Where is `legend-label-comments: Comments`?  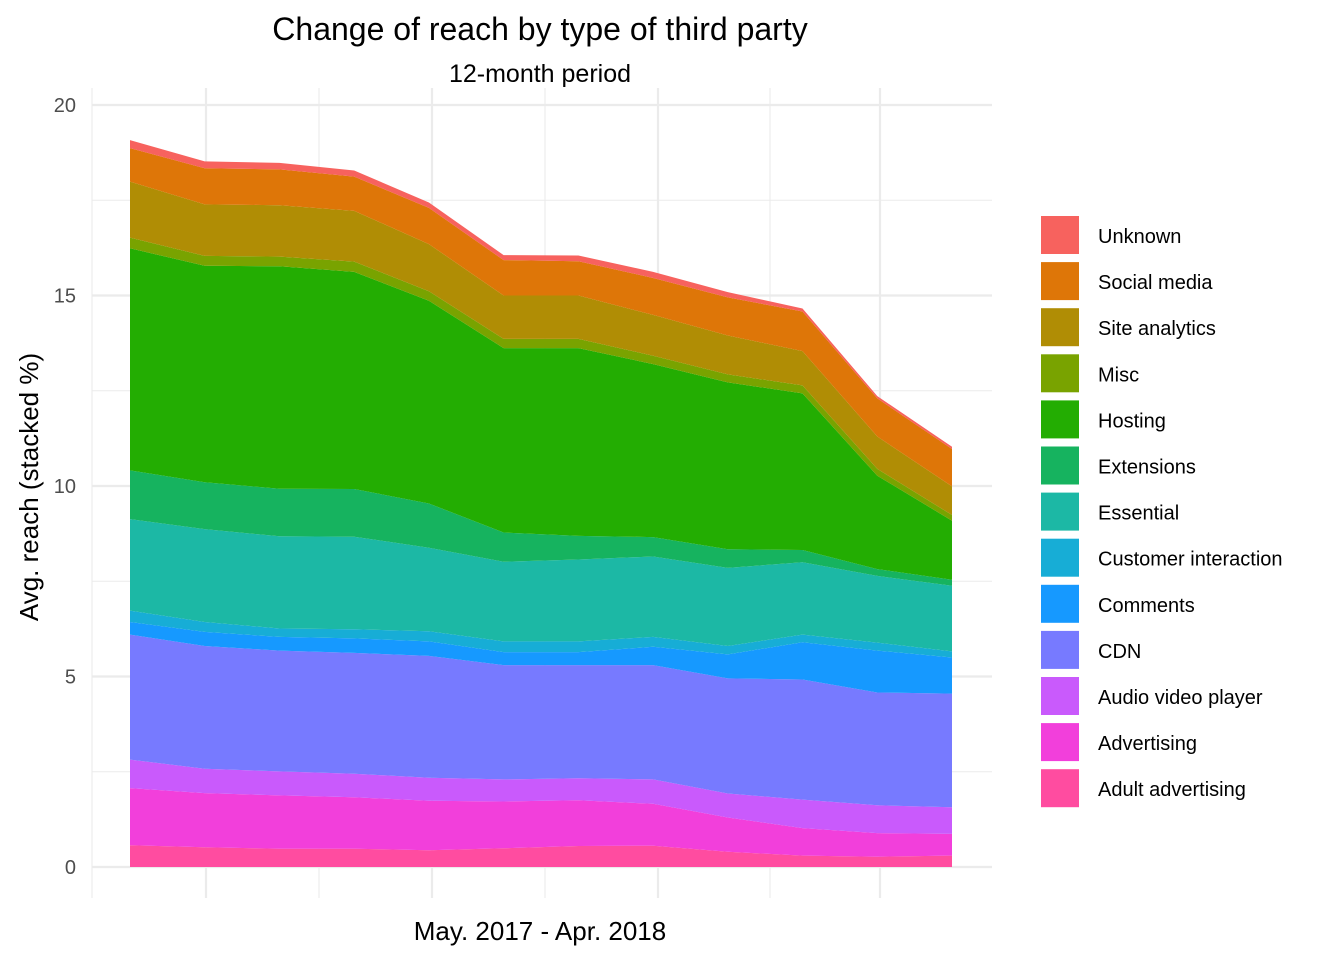 legend-label-comments: Comments is located at coordinates (1146, 606).